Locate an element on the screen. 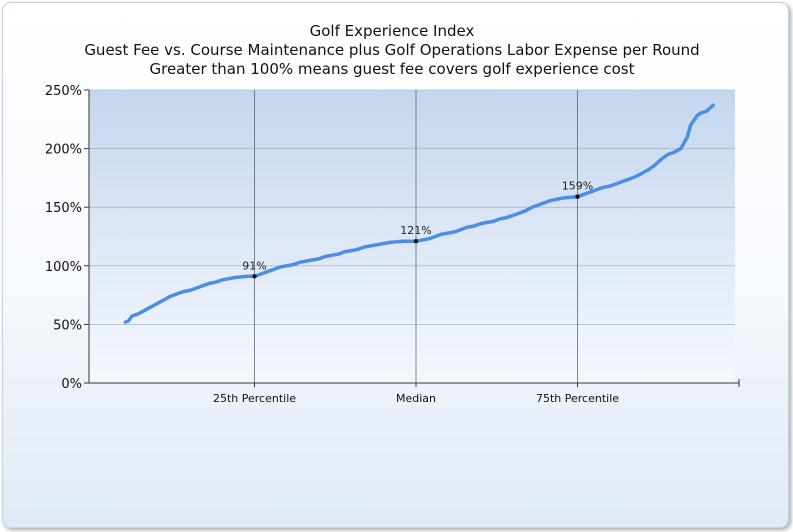  annotations: 91% 121% 159% is located at coordinates (417, 229).